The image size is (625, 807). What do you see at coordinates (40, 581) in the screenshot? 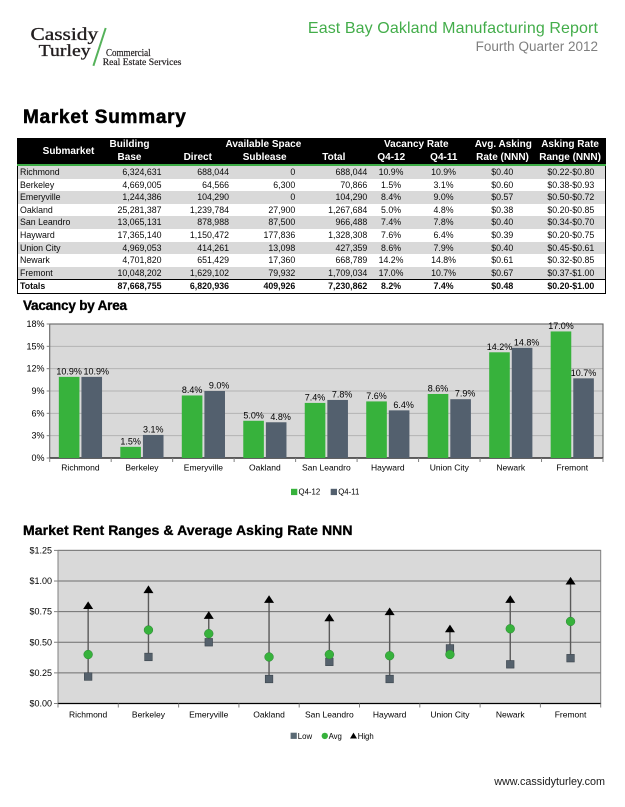
I see `svg-text: $1.00` at bounding box center [40, 581].